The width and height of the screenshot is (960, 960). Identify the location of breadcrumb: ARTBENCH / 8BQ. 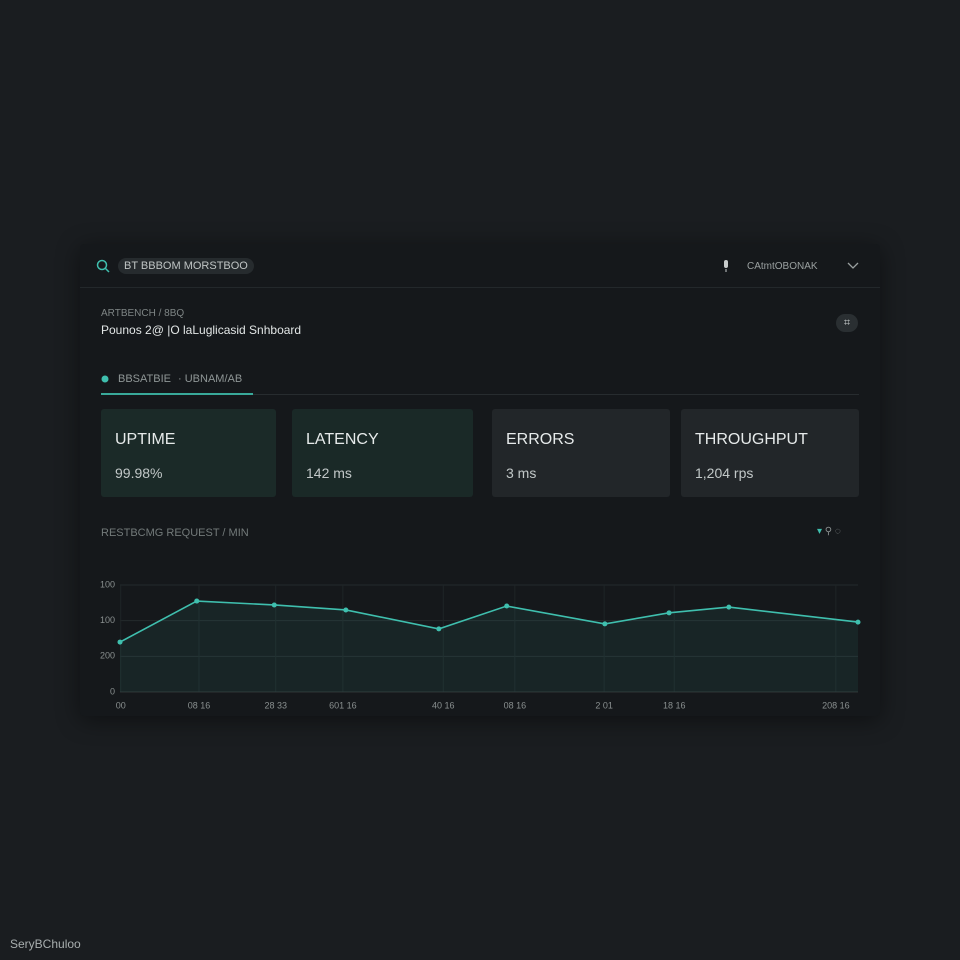
(143, 313).